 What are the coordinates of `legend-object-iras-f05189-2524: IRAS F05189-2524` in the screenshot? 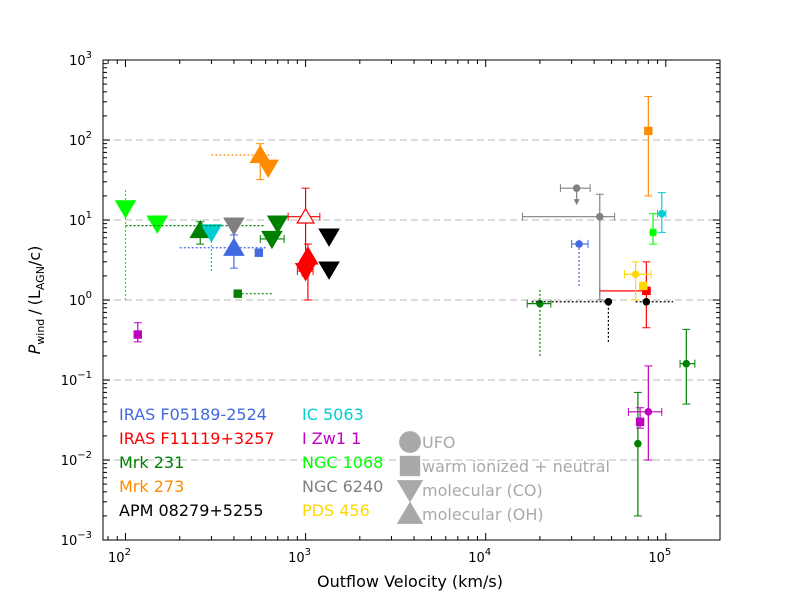 It's located at (193, 414).